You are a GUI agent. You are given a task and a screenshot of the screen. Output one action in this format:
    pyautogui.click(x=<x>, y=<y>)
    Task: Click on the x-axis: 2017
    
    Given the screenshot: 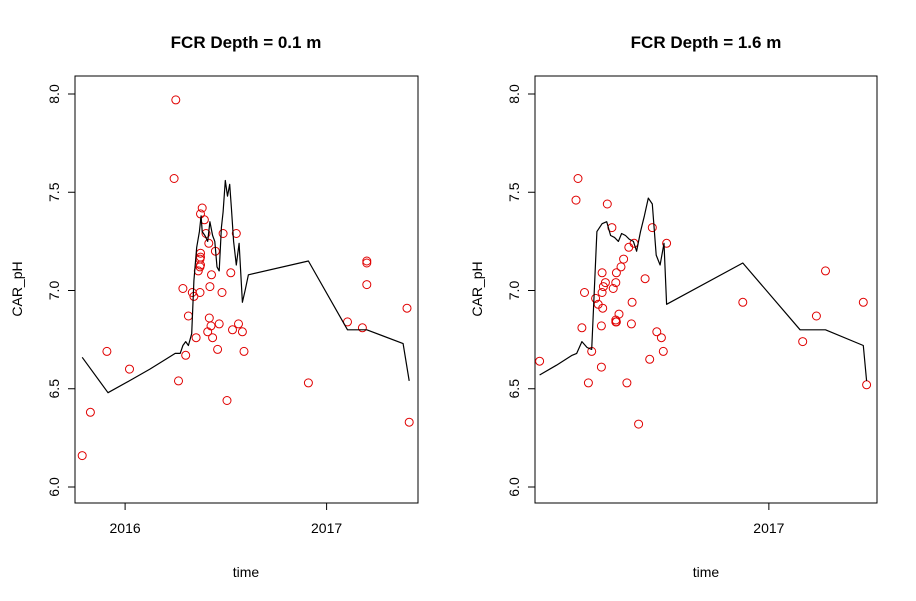 What is the action you would take?
    pyautogui.click(x=769, y=519)
    